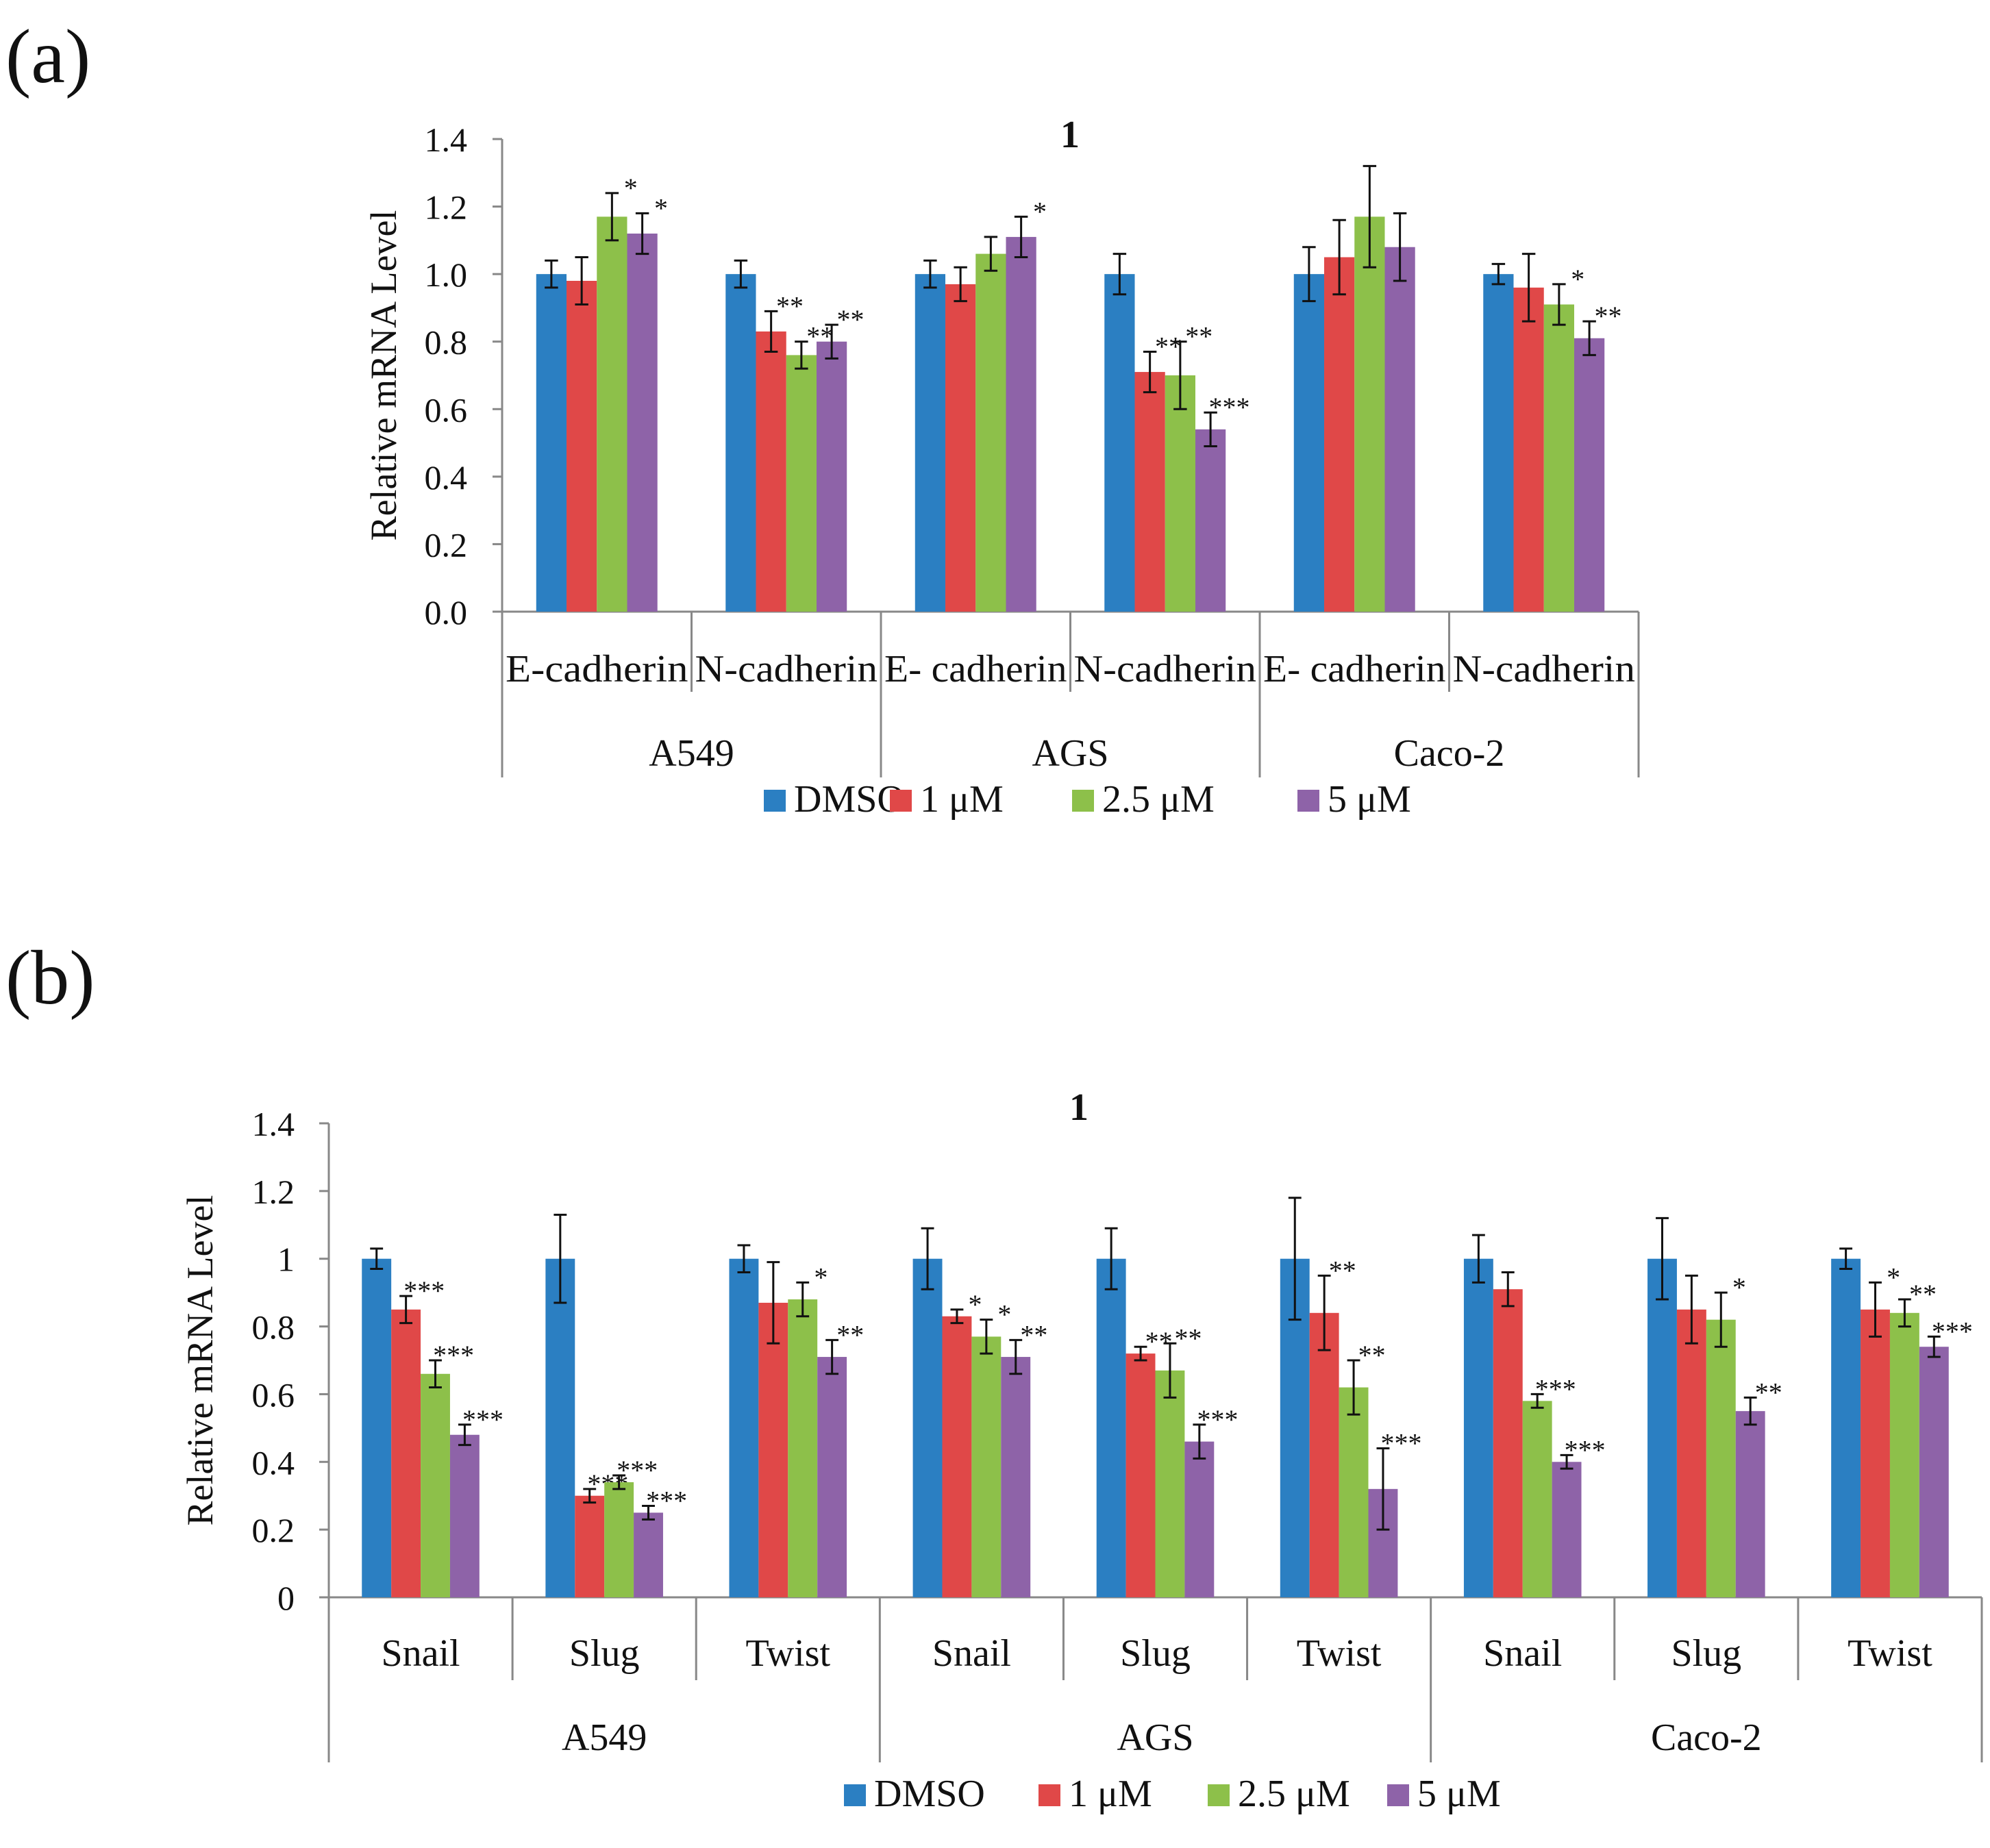 The image size is (1990, 1848). What do you see at coordinates (273, 1394) in the screenshot?
I see `y-tick-label: 0.6` at bounding box center [273, 1394].